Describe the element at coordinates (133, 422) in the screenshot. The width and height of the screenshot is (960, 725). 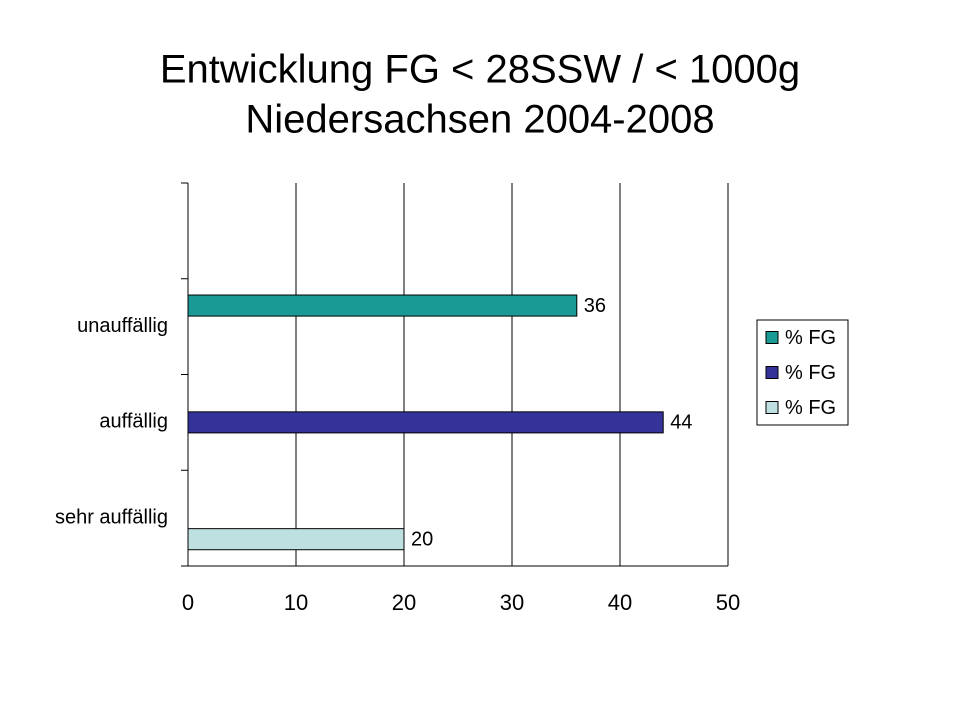
I see `y-tick-label: auffällig` at that location.